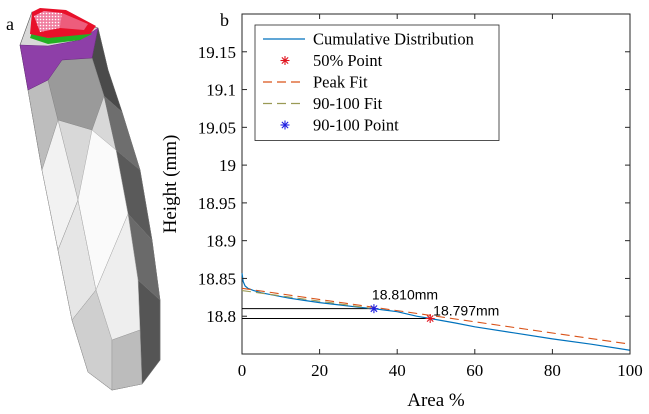  I want to click on panel-label-a: a, so click(10, 24).